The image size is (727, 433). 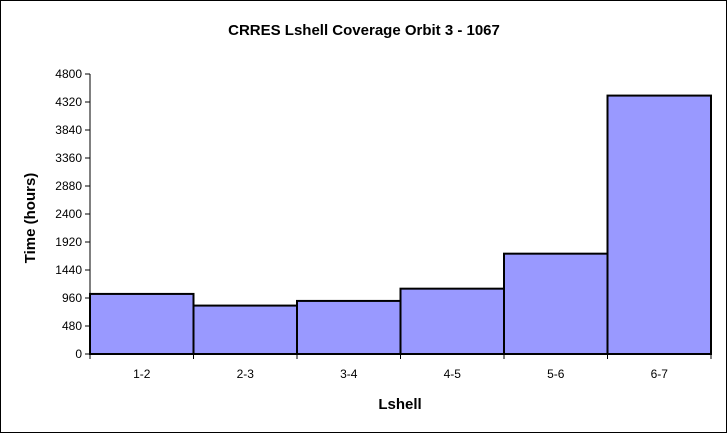 I want to click on y-axis-title: Time (hours), so click(x=30, y=218).